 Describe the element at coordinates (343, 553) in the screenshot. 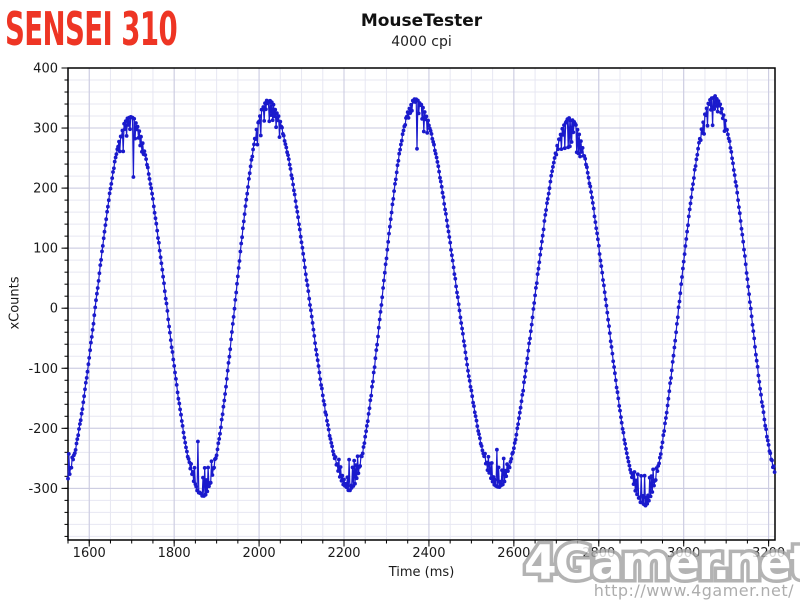

I see `x-tick-label: 2200` at that location.